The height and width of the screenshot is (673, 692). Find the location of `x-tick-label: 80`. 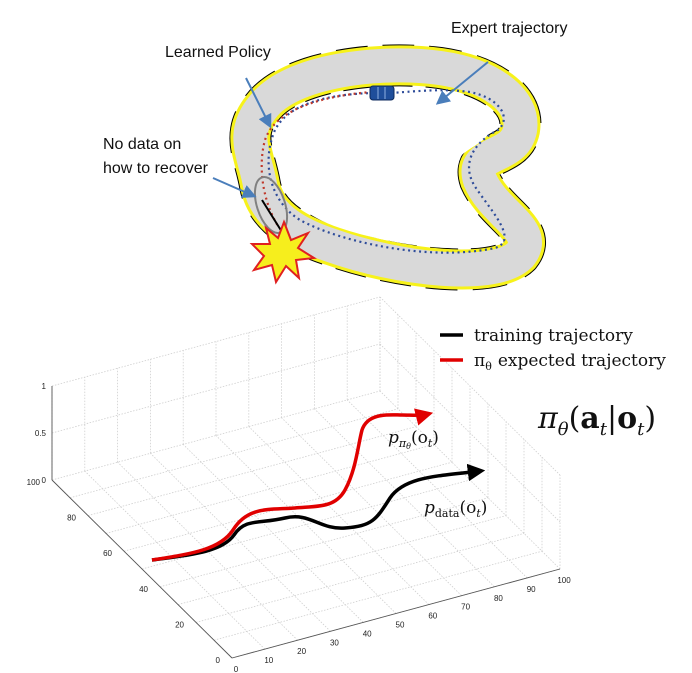

x-tick-label: 80 is located at coordinates (498, 598).